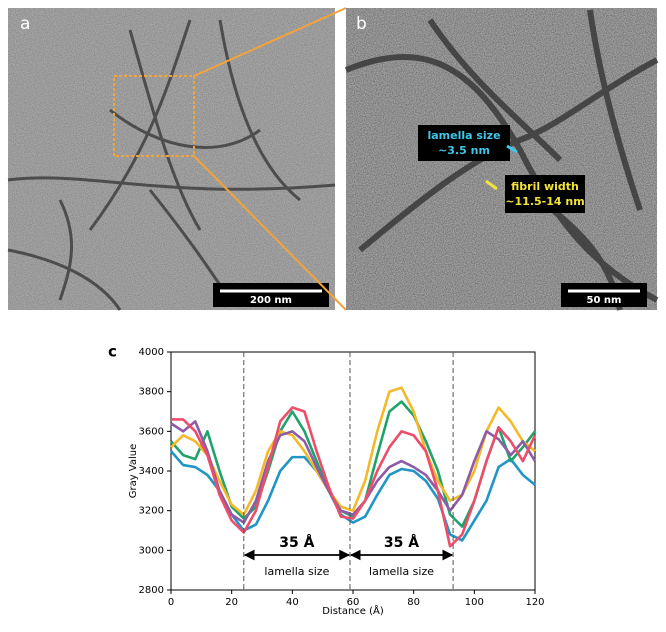 Image resolution: width=666 pixels, height=632 pixels. Describe the element at coordinates (231, 602) in the screenshot. I see `x-tick-label: 20` at that location.